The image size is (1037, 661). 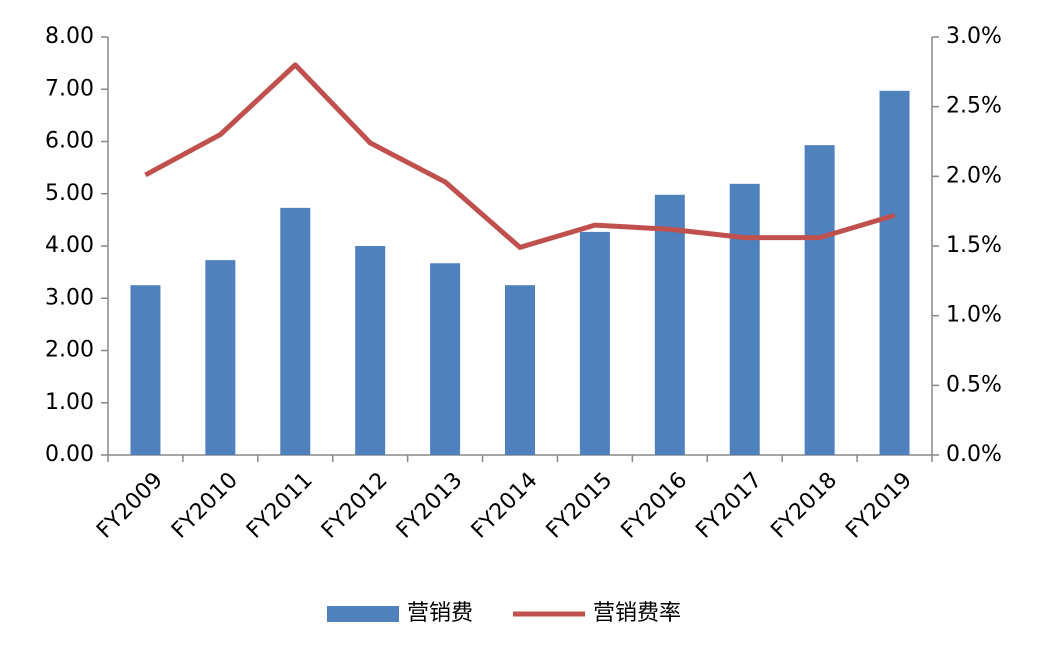 What do you see at coordinates (974, 175) in the screenshot?
I see `y2-tick-label: 2.0%` at bounding box center [974, 175].